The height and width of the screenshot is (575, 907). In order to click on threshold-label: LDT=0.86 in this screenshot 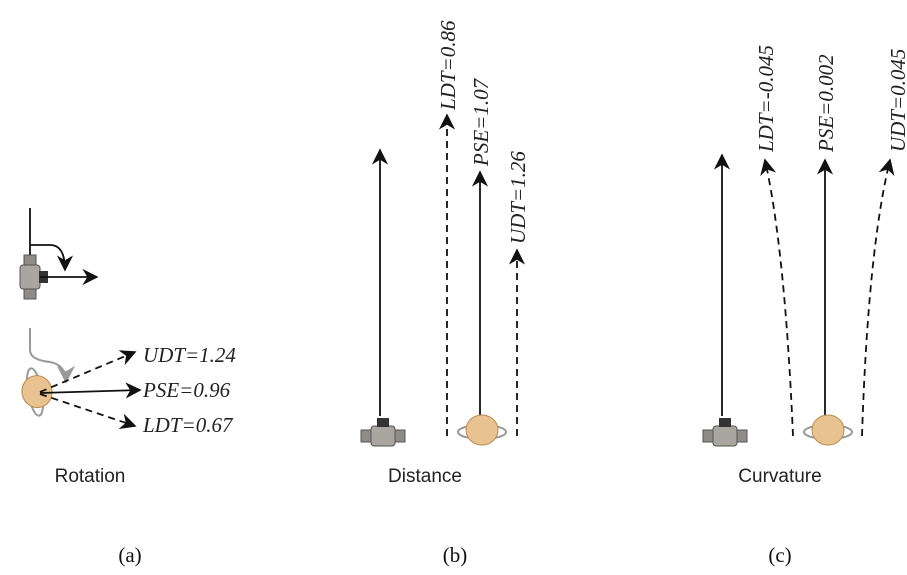, I will do `click(448, 65)`.